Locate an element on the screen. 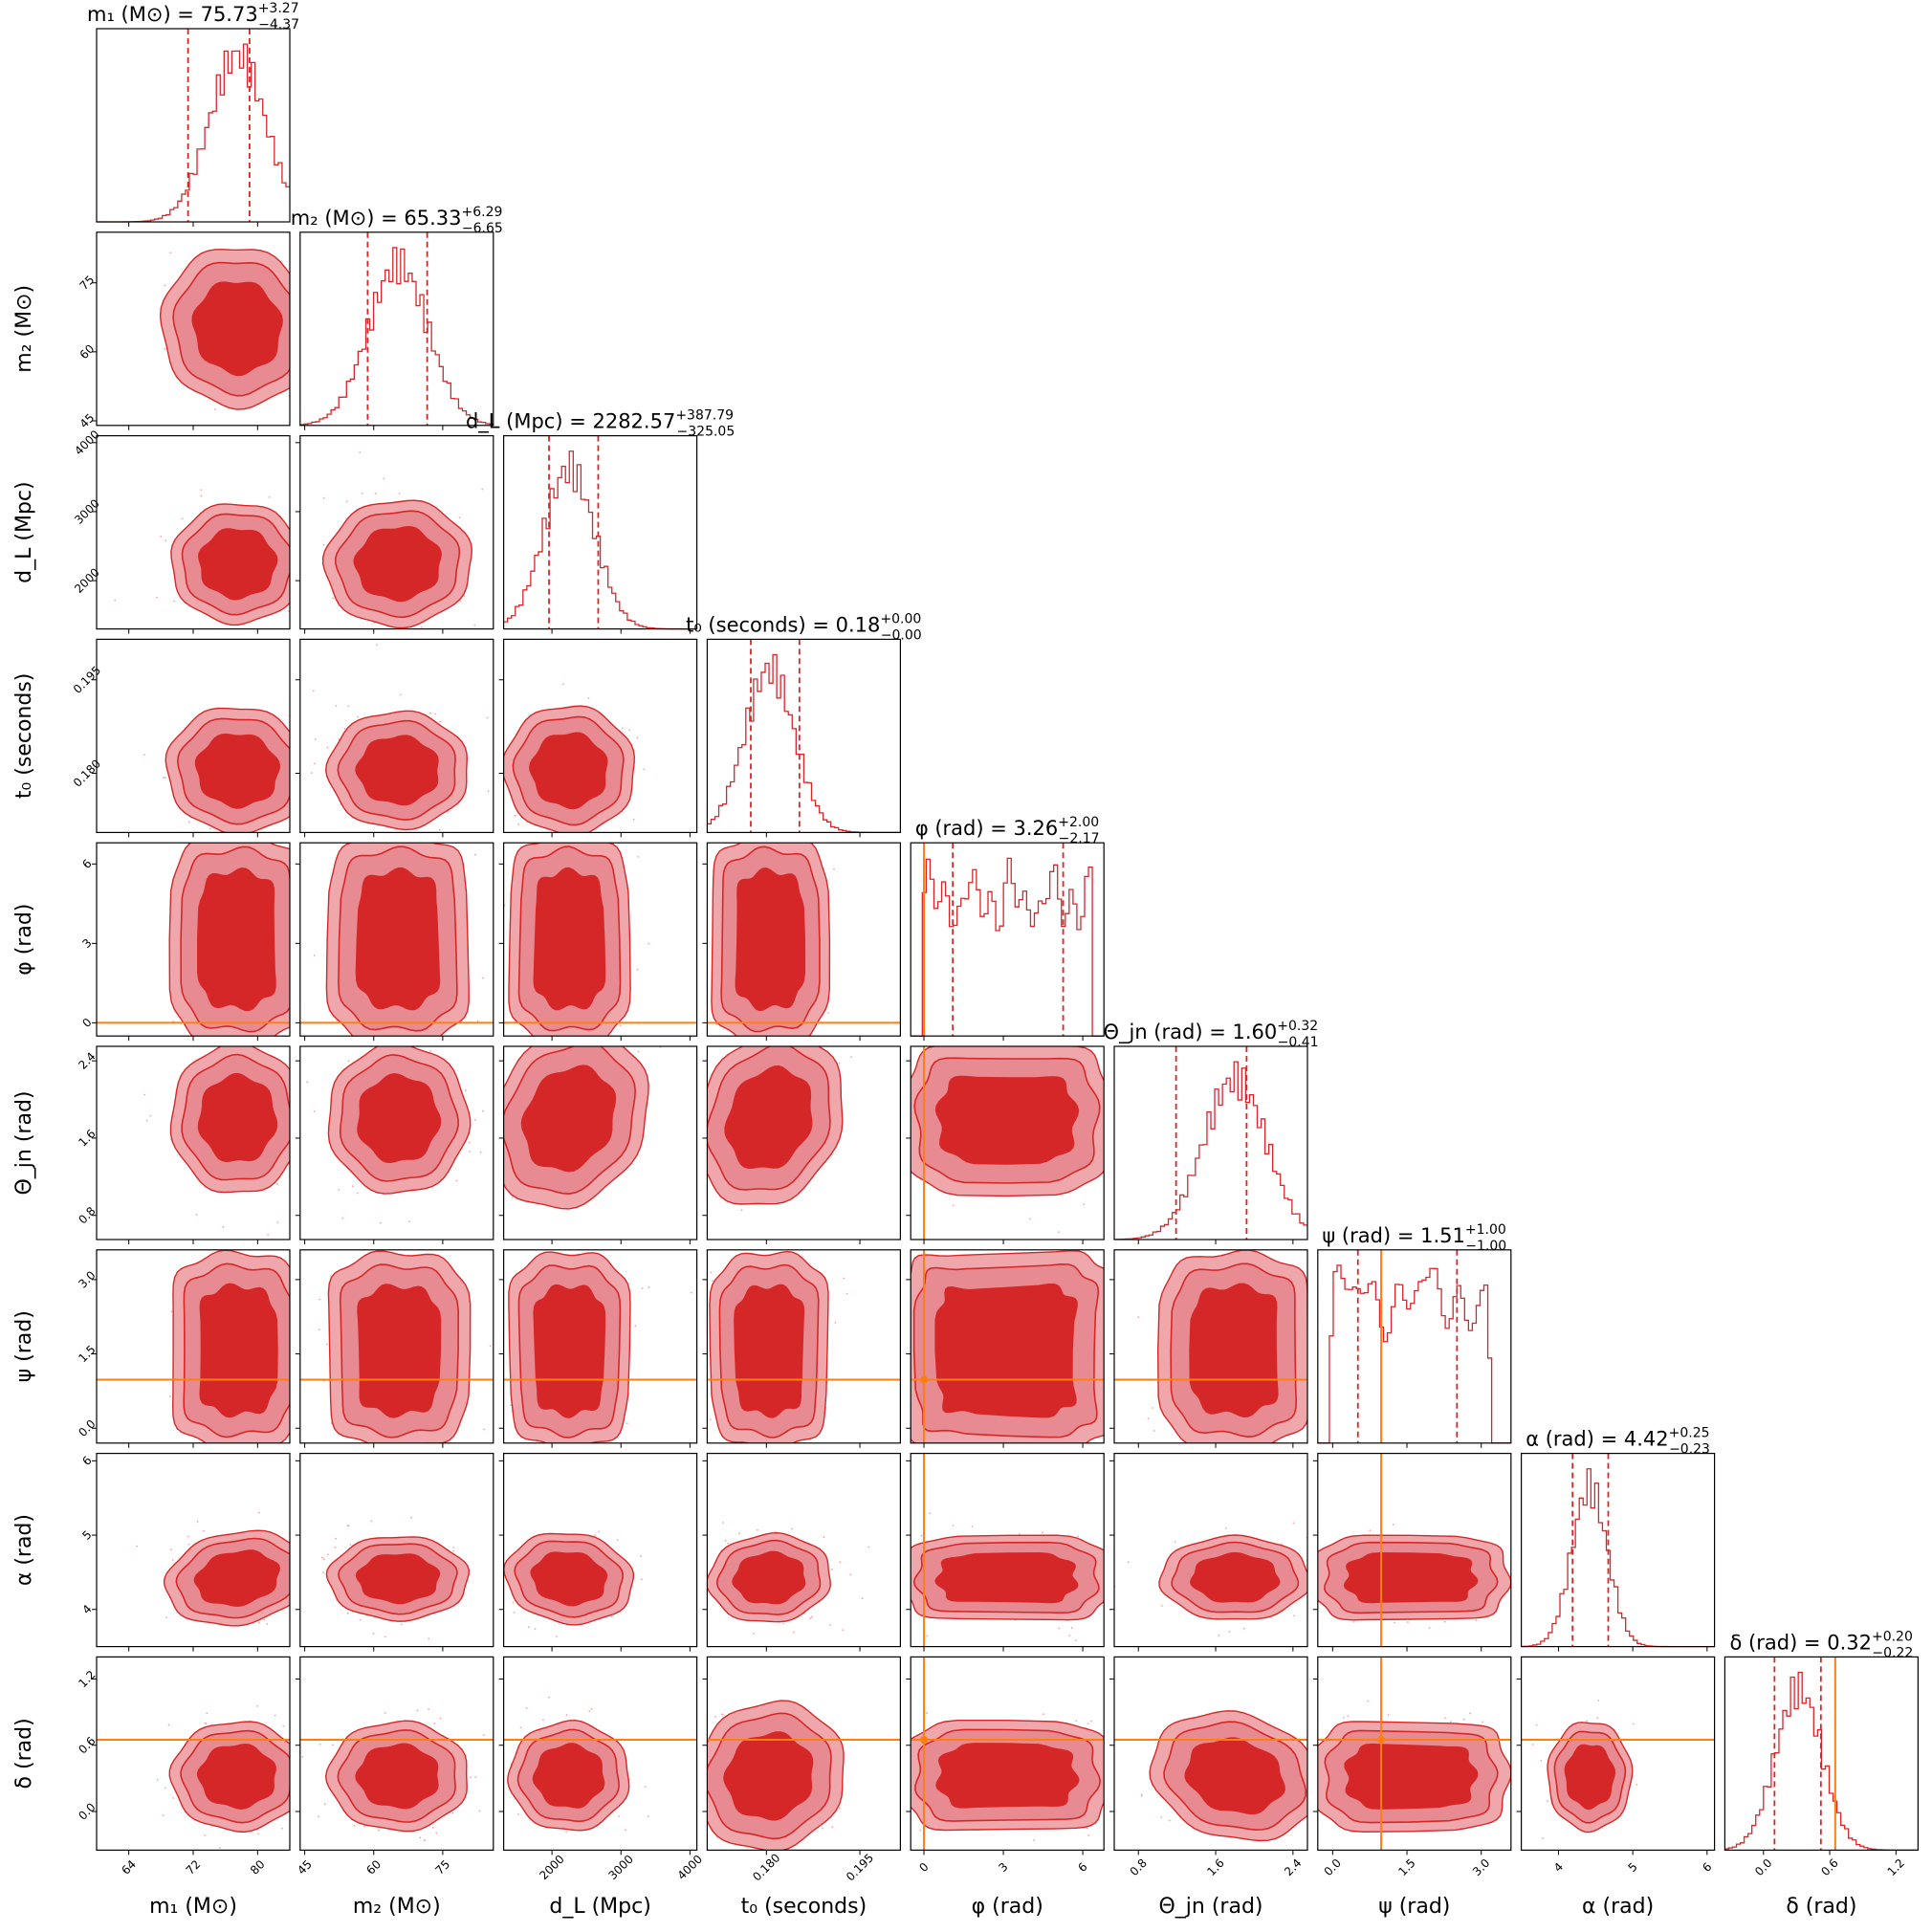  y-tick-label: 1.6 is located at coordinates (87, 1138).